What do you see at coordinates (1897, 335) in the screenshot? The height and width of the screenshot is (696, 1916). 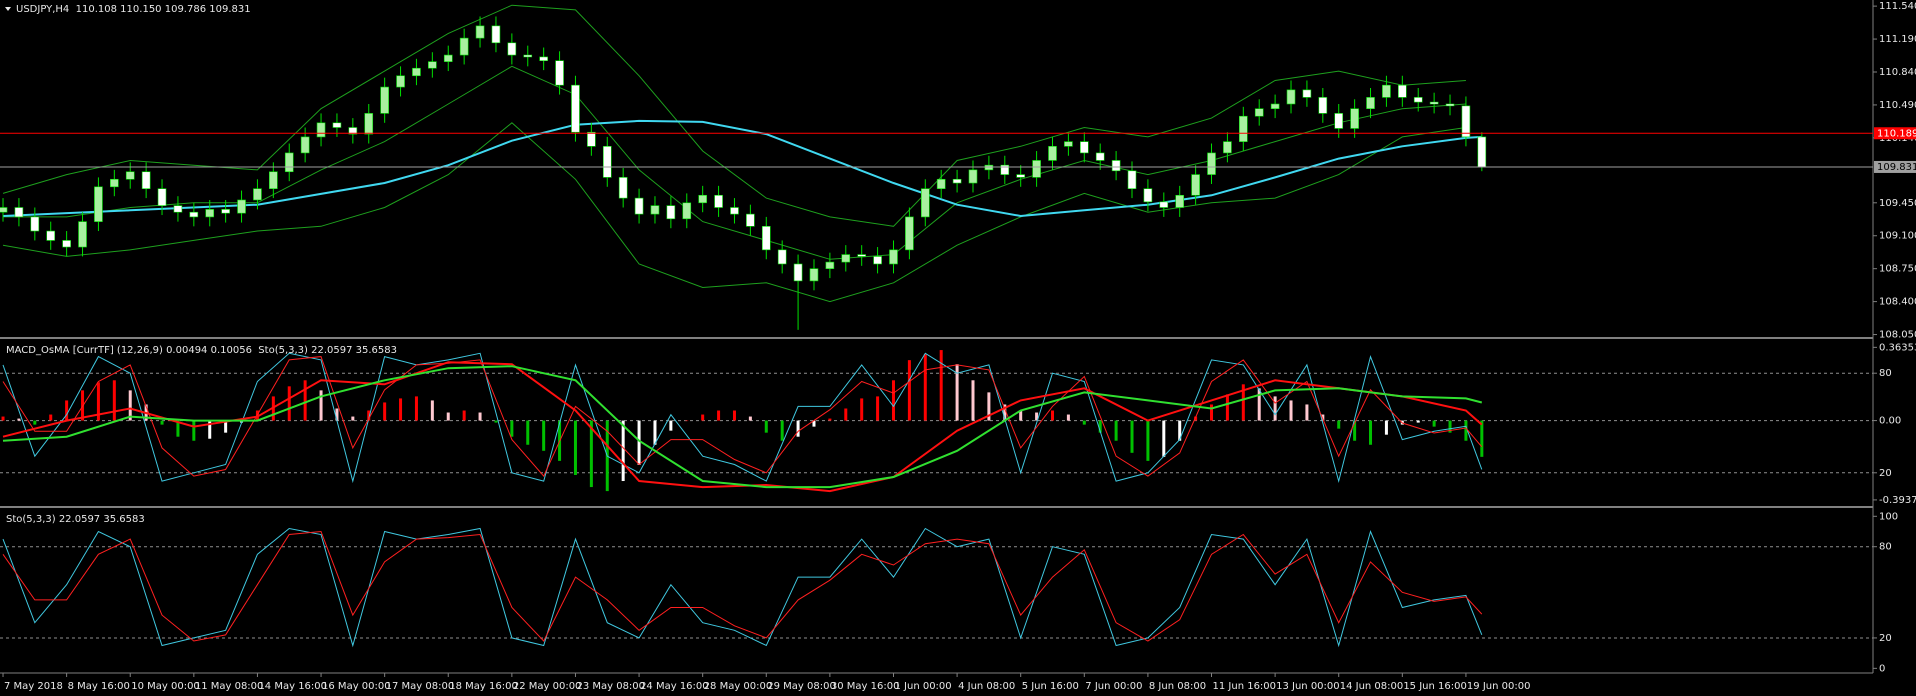 I see `y-tick-label: 108.050` at bounding box center [1897, 335].